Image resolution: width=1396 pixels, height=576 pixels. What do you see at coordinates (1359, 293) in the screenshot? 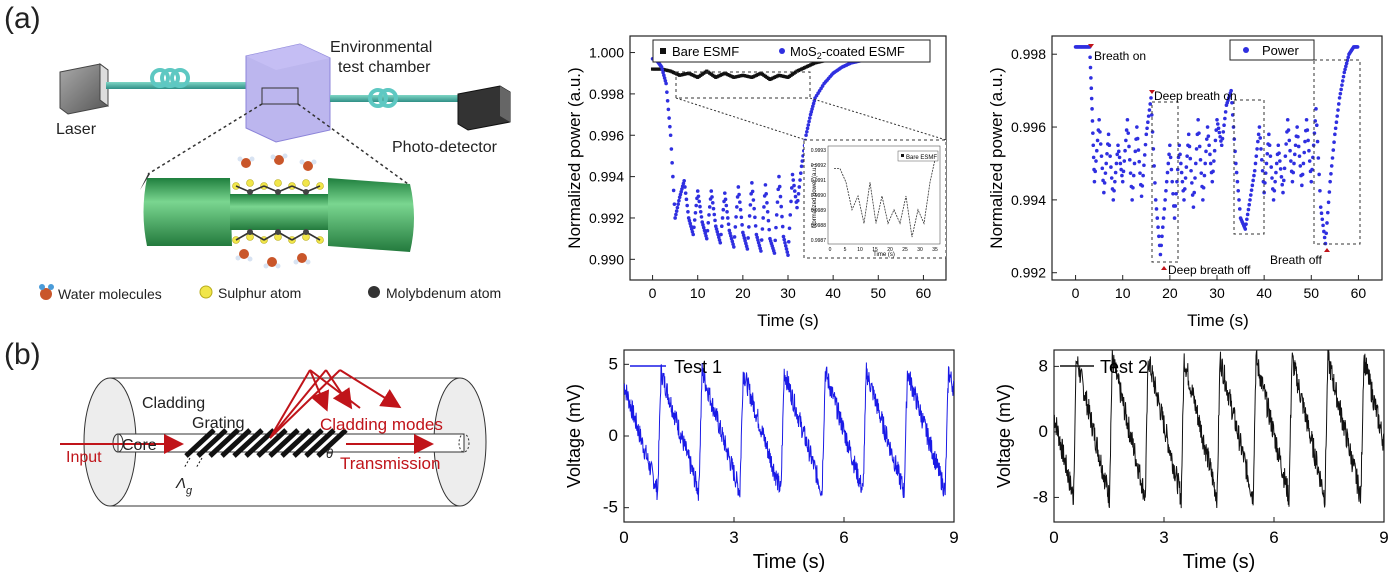
I see `x-tick-label: 60` at bounding box center [1359, 293].